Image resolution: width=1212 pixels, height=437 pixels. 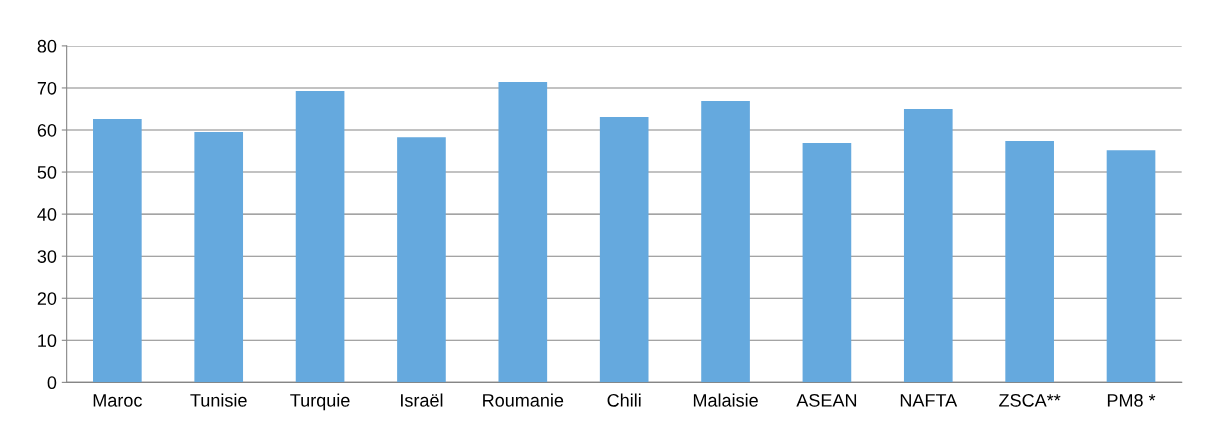 I want to click on y-tick-label: 60, so click(x=47, y=130).